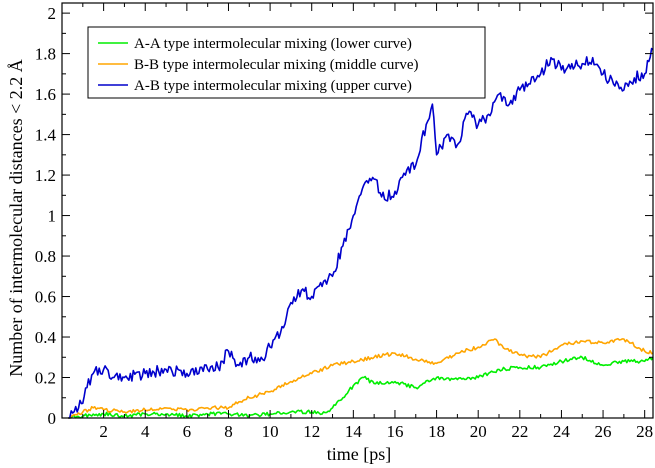  What do you see at coordinates (45, 175) in the screenshot?
I see `y-tick-label: 1.2` at bounding box center [45, 175].